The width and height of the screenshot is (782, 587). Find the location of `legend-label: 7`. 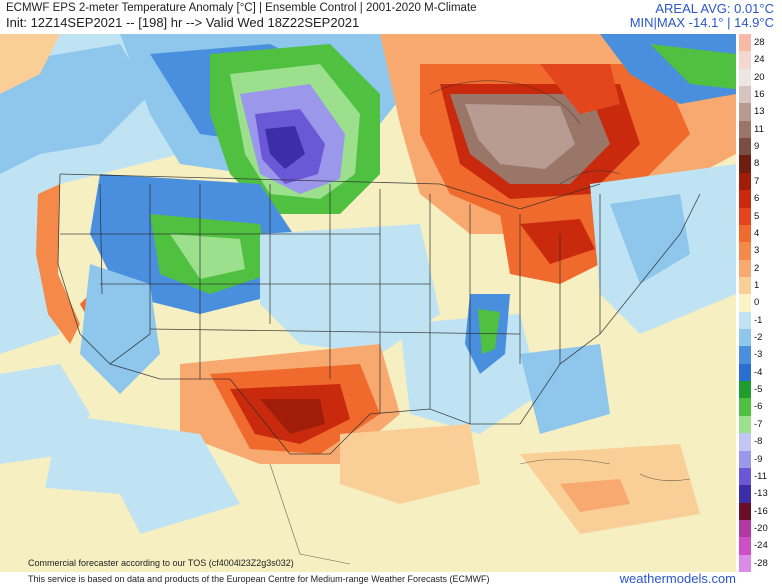

legend-label: 7 is located at coordinates (757, 181).